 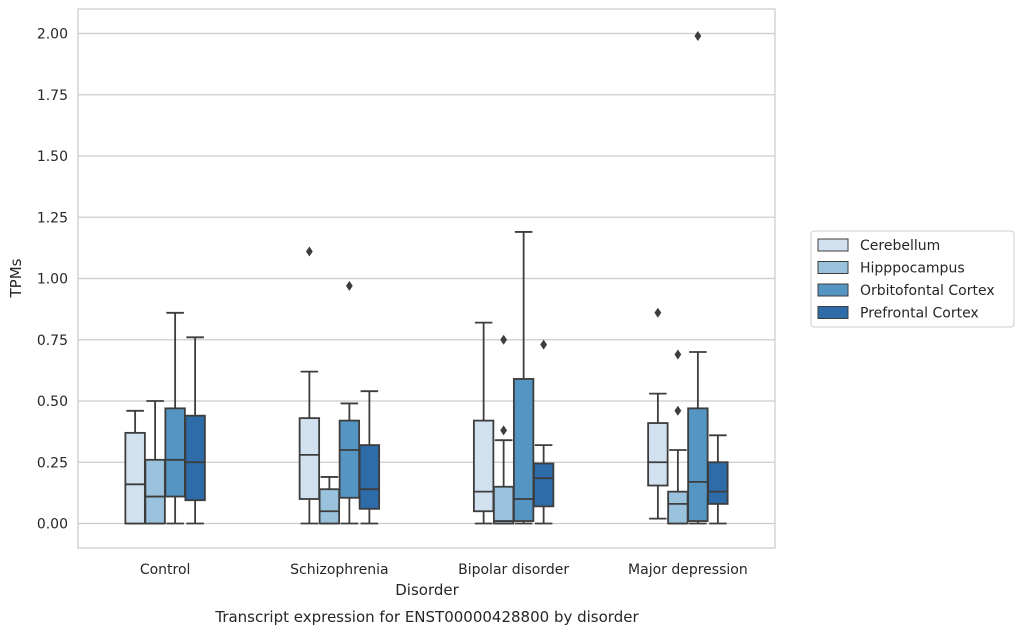 What do you see at coordinates (52, 35) in the screenshot?
I see `y-tick-label: 2.00` at bounding box center [52, 35].